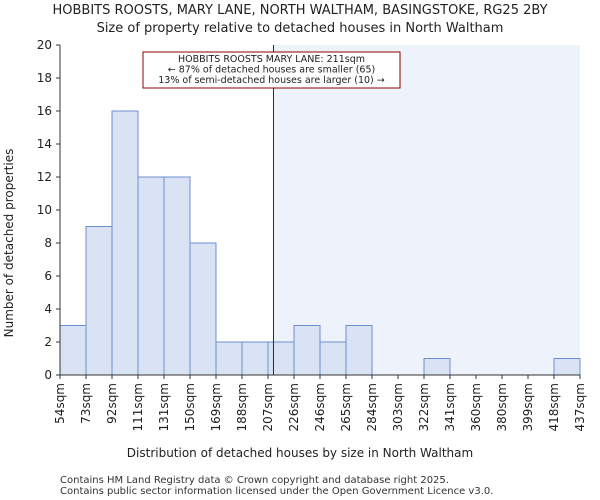  What do you see at coordinates (424, 407) in the screenshot?
I see `x-tick-label: 322sqm` at bounding box center [424, 407].